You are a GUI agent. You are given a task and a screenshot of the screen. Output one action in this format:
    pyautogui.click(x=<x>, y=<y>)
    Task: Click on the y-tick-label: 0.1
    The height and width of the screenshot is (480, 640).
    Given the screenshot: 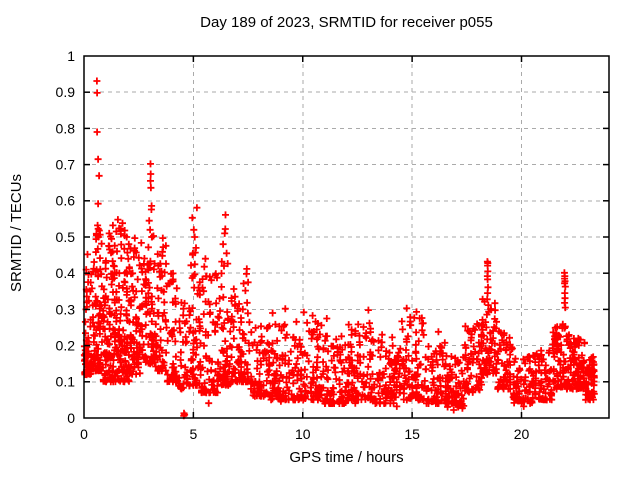 What is the action you would take?
    pyautogui.click(x=66, y=382)
    